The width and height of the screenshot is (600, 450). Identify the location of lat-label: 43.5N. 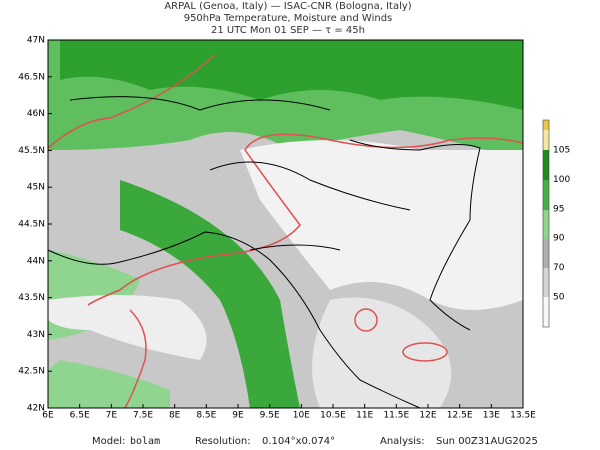
(31, 298).